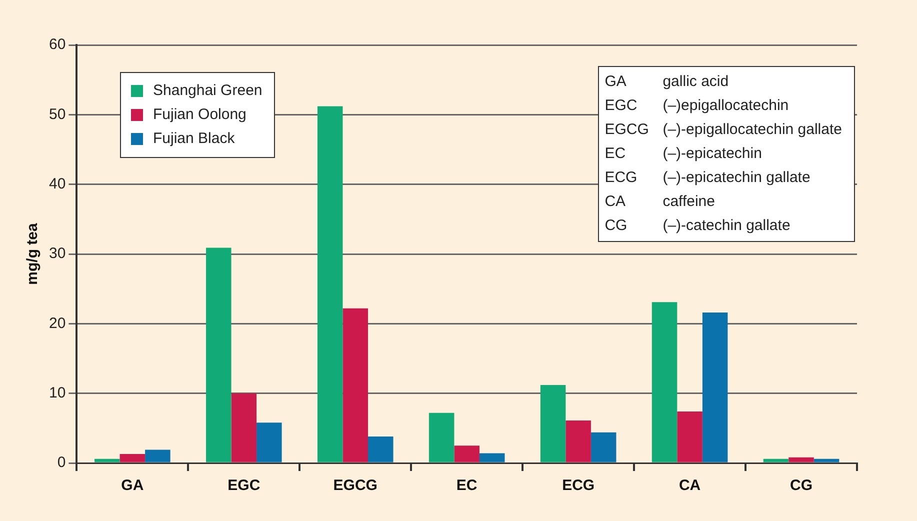 The image size is (917, 521). Describe the element at coordinates (697, 225) in the screenshot. I see `text: CG (–)-catechin gallate` at that location.